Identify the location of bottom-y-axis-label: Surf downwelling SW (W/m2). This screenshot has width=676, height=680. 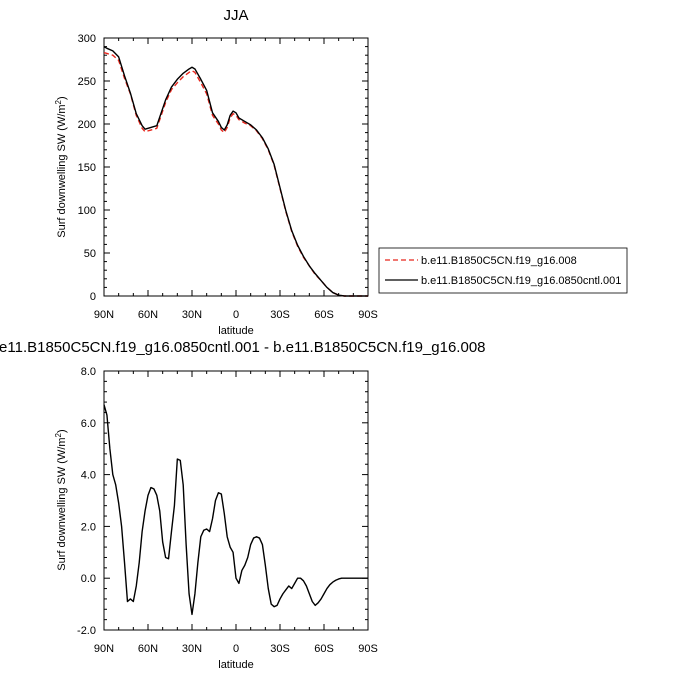
(61, 499).